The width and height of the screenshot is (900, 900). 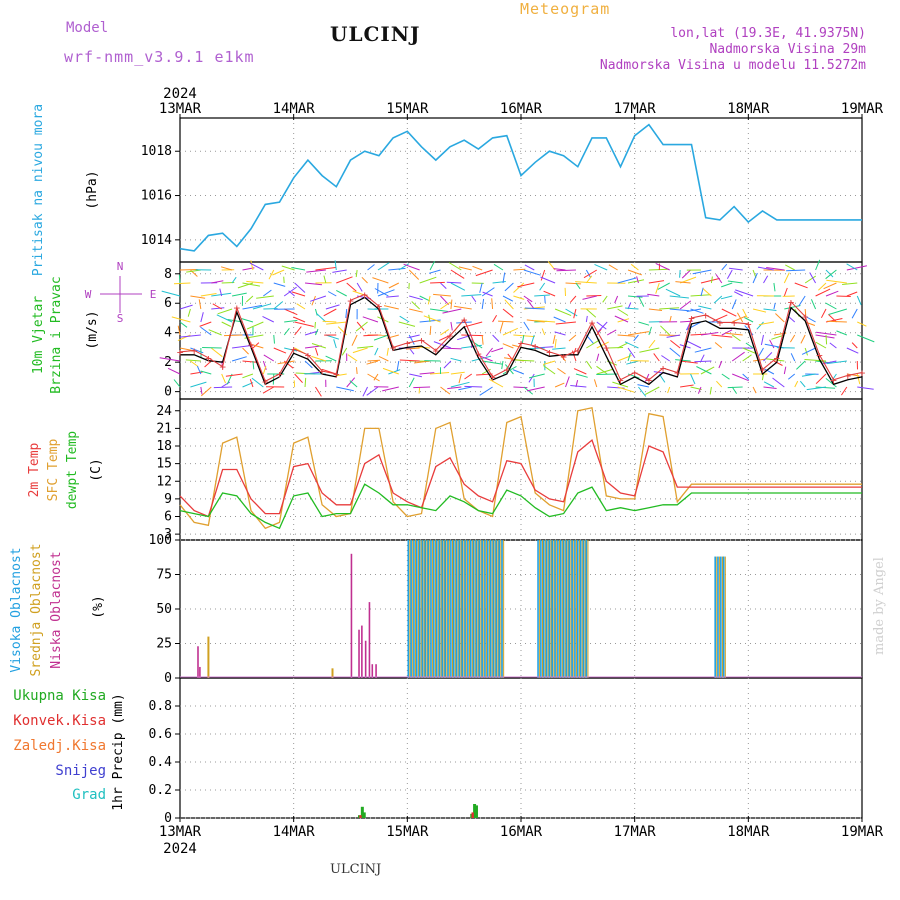 I want to click on total-precip-bar, so click(x=364, y=815).